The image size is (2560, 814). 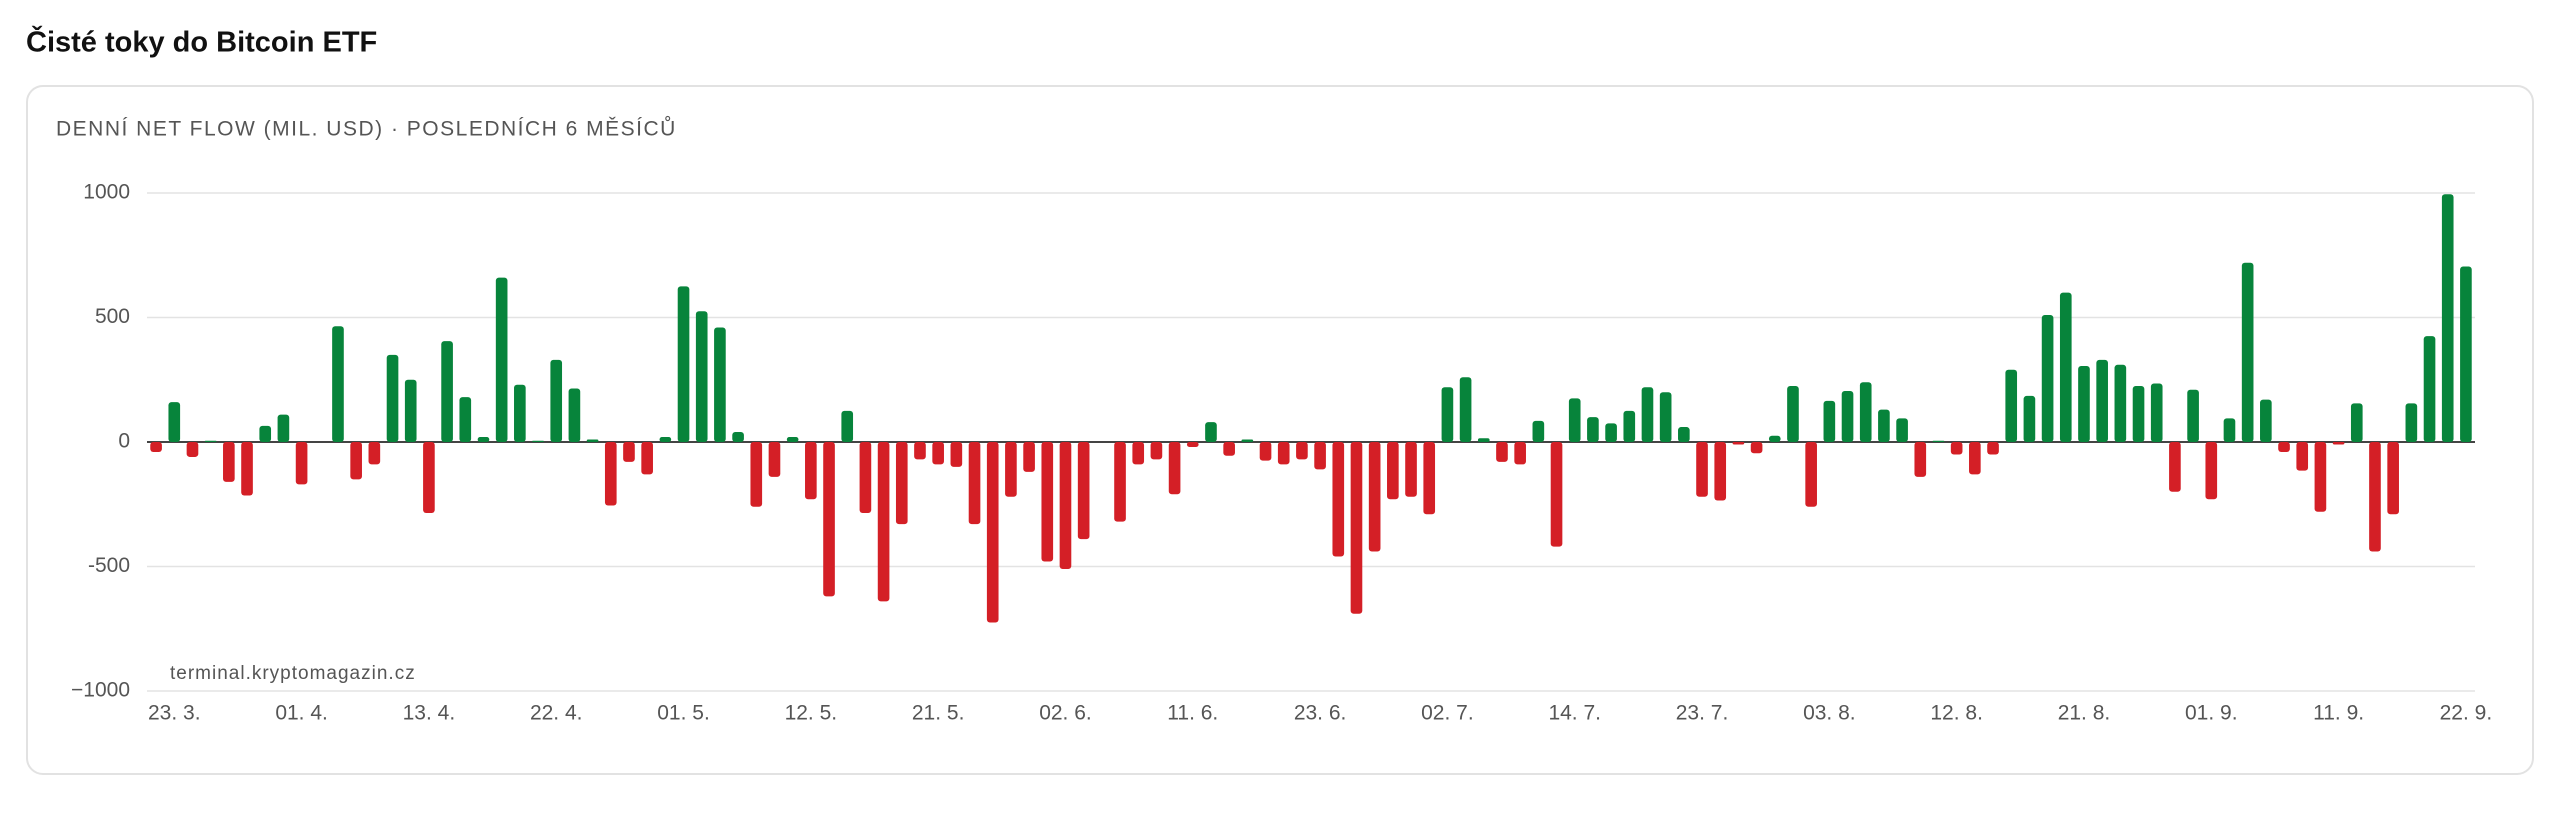 I want to click on x-tick-label: 12. 8., so click(x=1956, y=713).